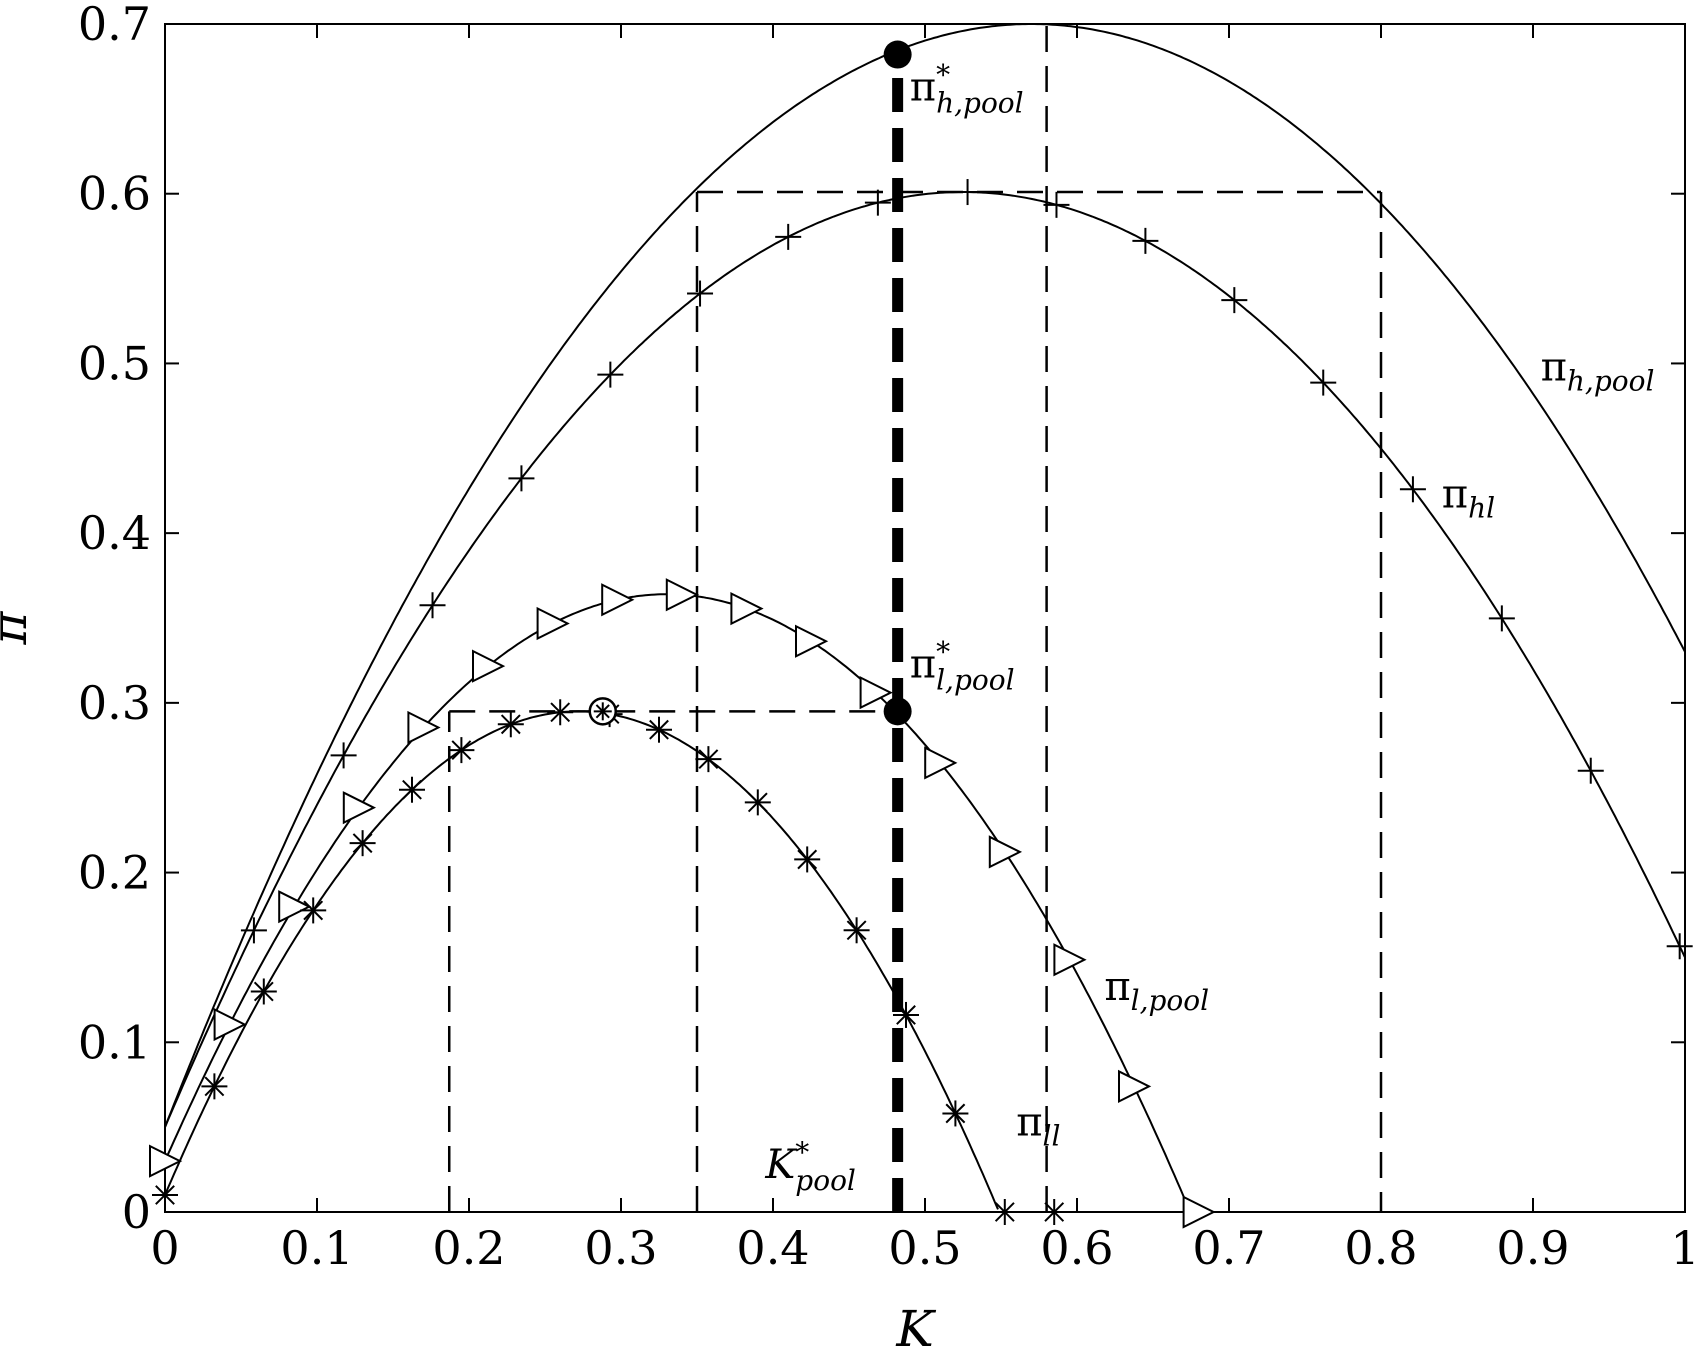 The height and width of the screenshot is (1358, 1696). I want to click on x-tick-label: 0, so click(164, 1248).